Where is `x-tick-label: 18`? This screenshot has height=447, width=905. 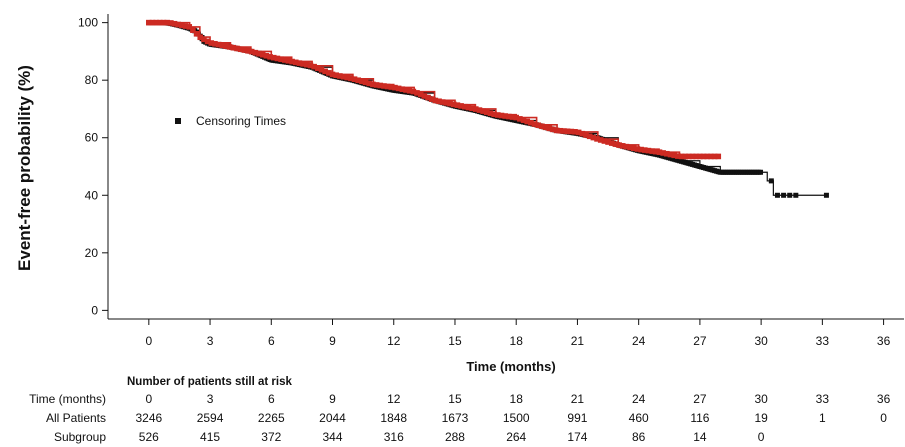 x-tick-label: 18 is located at coordinates (517, 341).